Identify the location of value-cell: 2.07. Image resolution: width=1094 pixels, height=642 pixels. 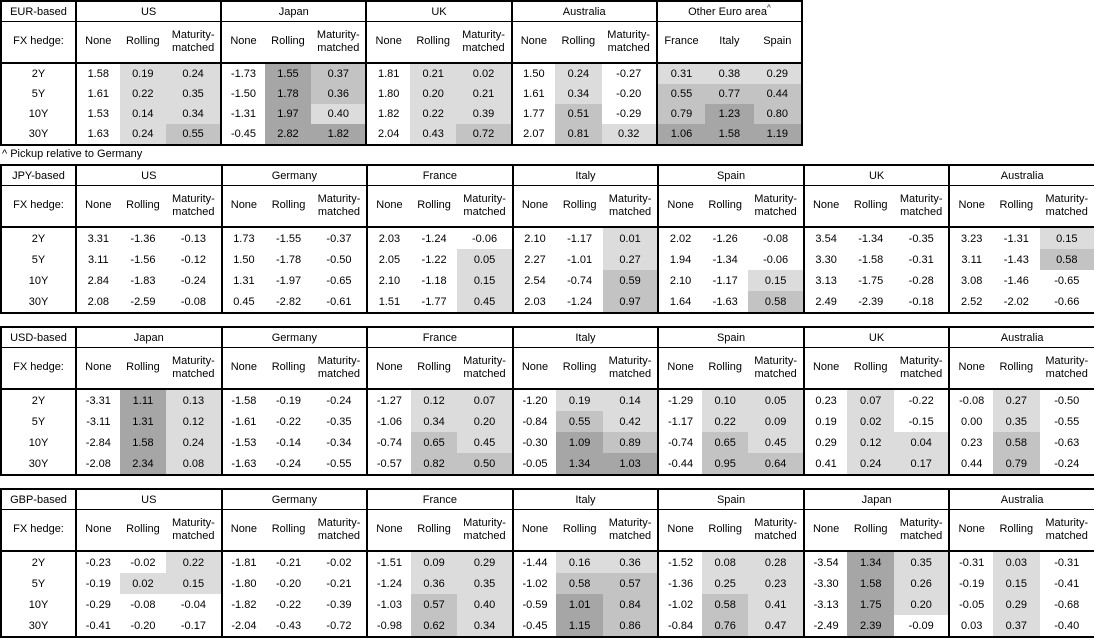
(533, 134).